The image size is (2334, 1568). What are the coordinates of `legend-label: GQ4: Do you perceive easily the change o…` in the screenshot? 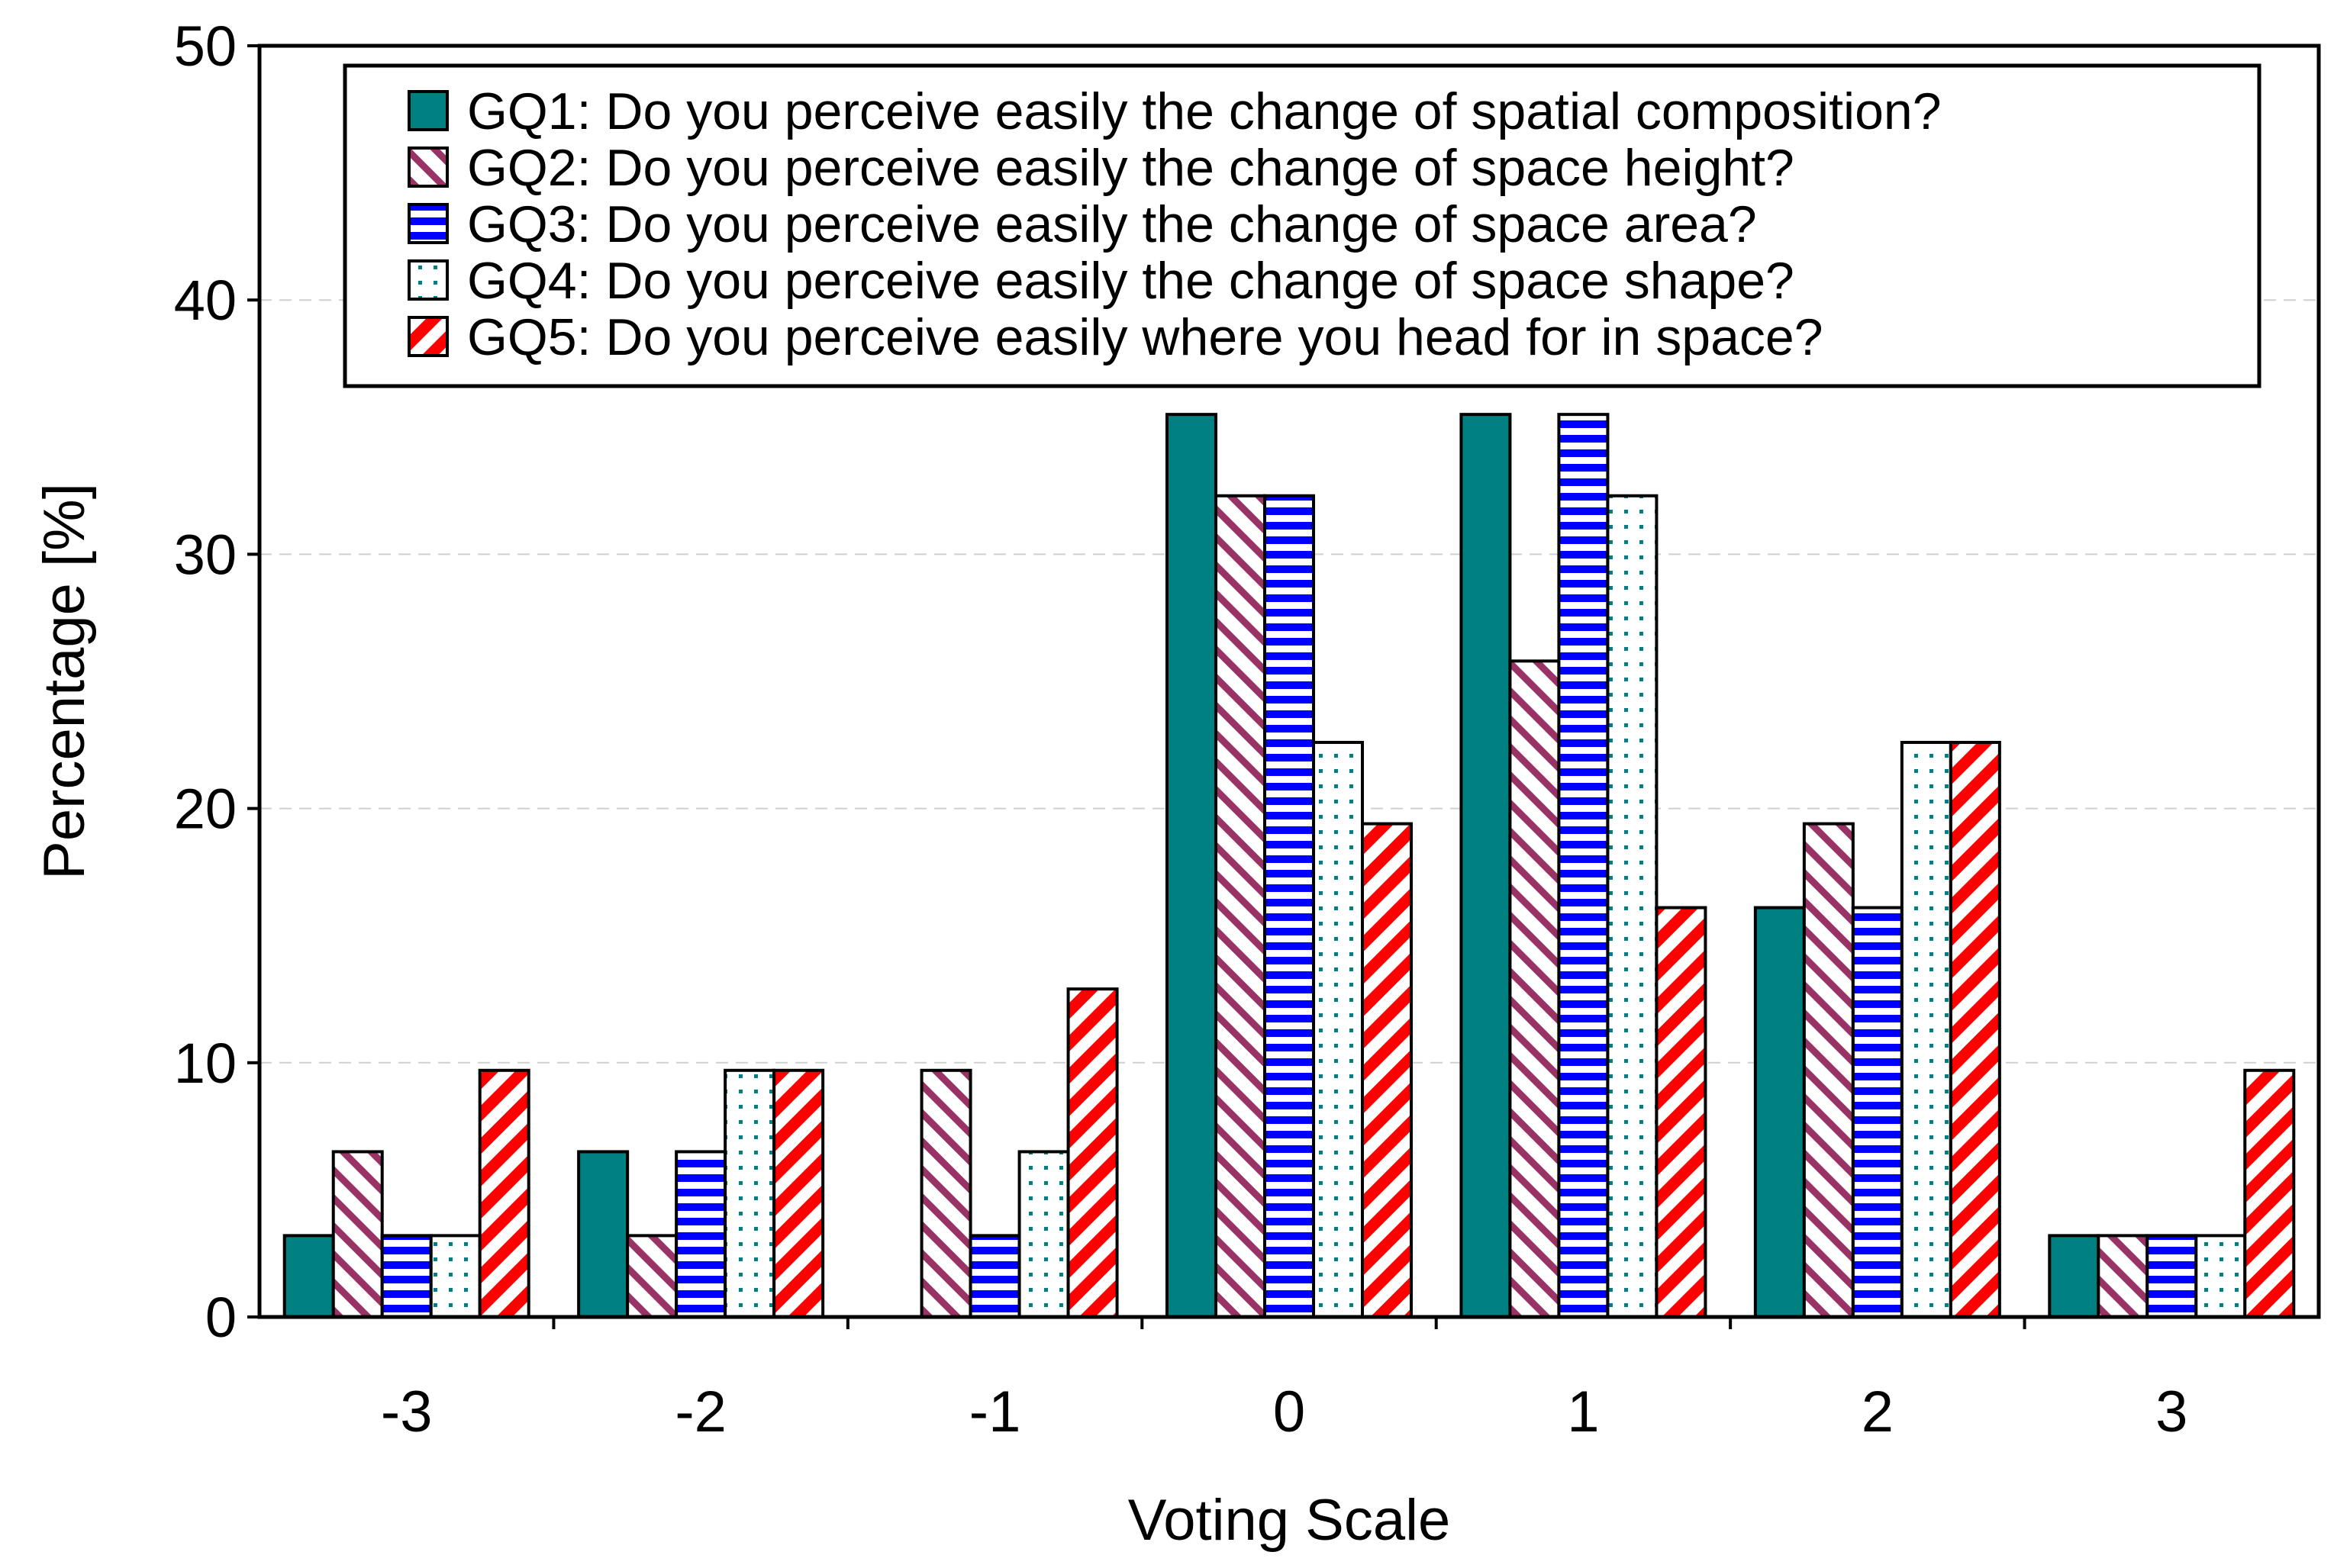 It's located at (1130, 281).